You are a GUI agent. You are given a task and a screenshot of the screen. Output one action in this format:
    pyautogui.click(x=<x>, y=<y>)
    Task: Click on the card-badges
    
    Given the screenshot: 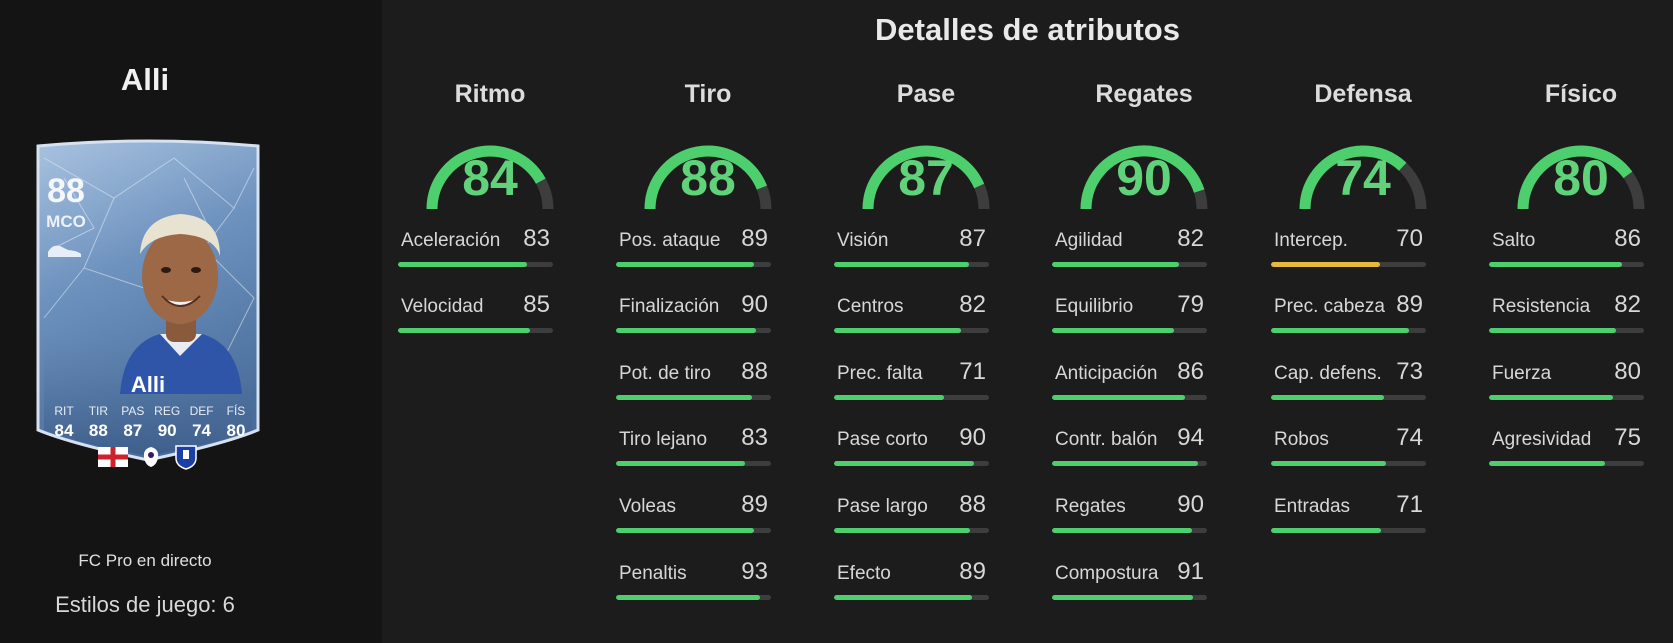 What is the action you would take?
    pyautogui.click(x=148, y=457)
    